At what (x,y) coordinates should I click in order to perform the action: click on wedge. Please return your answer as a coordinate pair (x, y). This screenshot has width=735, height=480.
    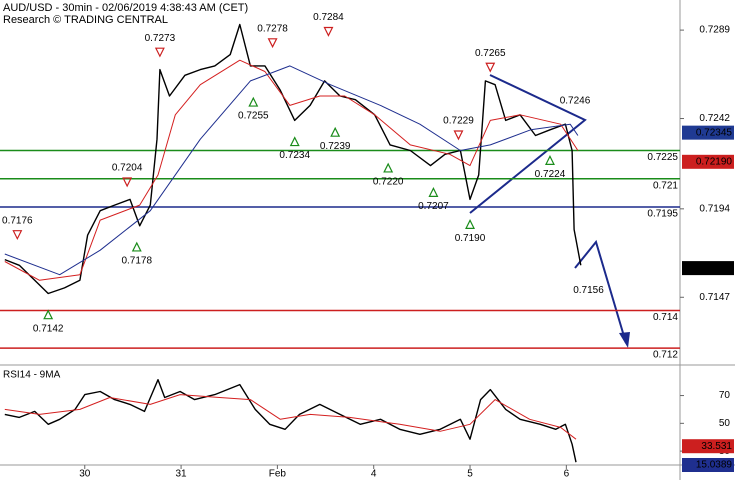
    Looking at the image, I should click on (528, 144).